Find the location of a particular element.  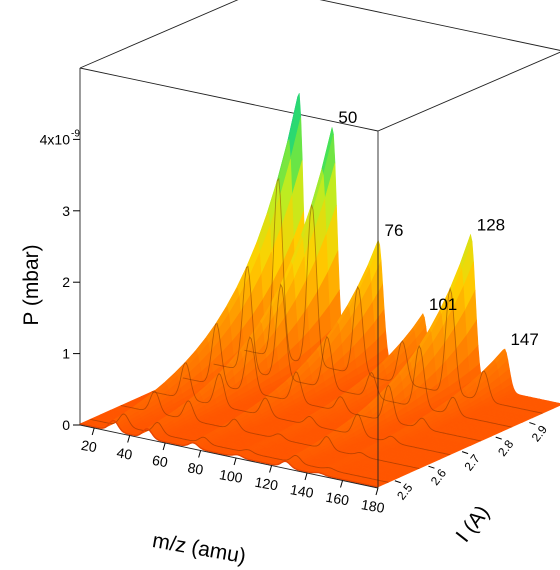

x-axis-label: m/z (amu) is located at coordinates (199, 548).